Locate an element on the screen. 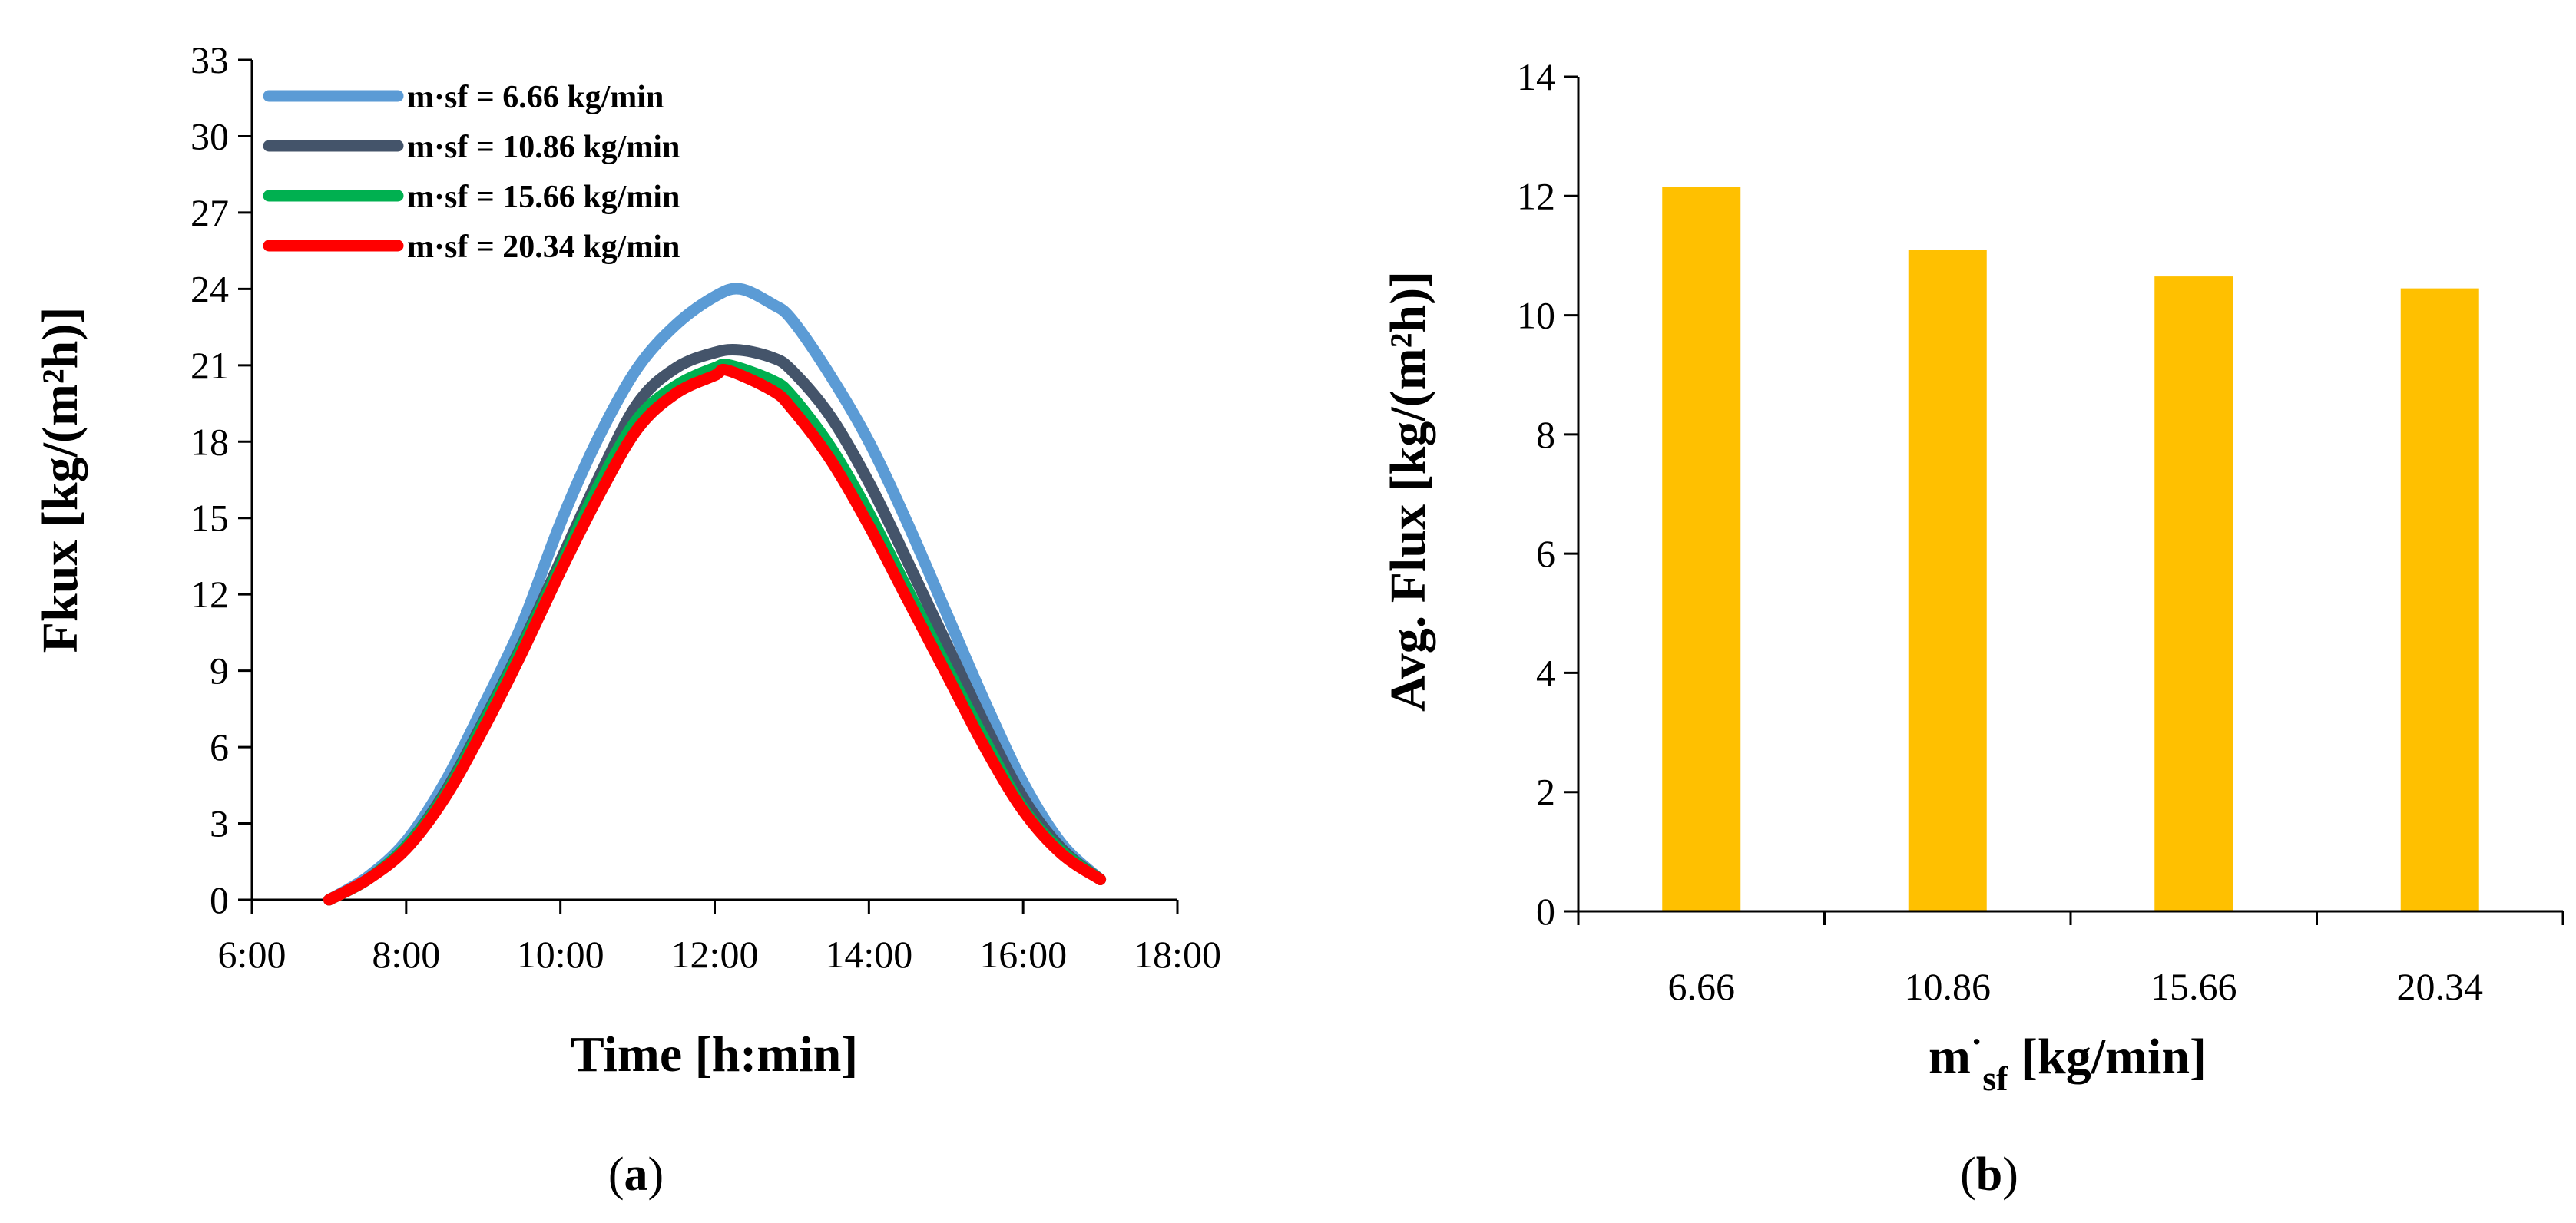 This screenshot has width=2576, height=1223. legend-label: m·sf = 20.34 kg/min is located at coordinates (543, 248).